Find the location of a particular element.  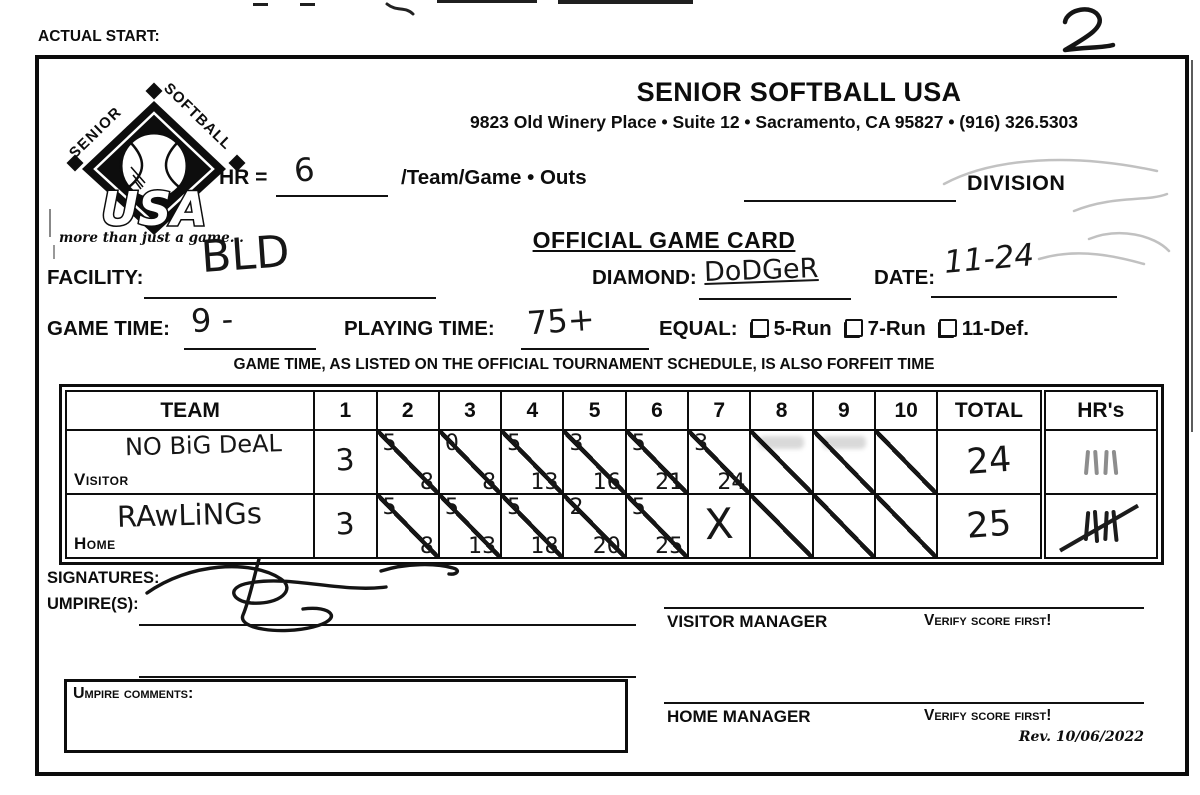

hr-field-line is located at coordinates (332, 183).